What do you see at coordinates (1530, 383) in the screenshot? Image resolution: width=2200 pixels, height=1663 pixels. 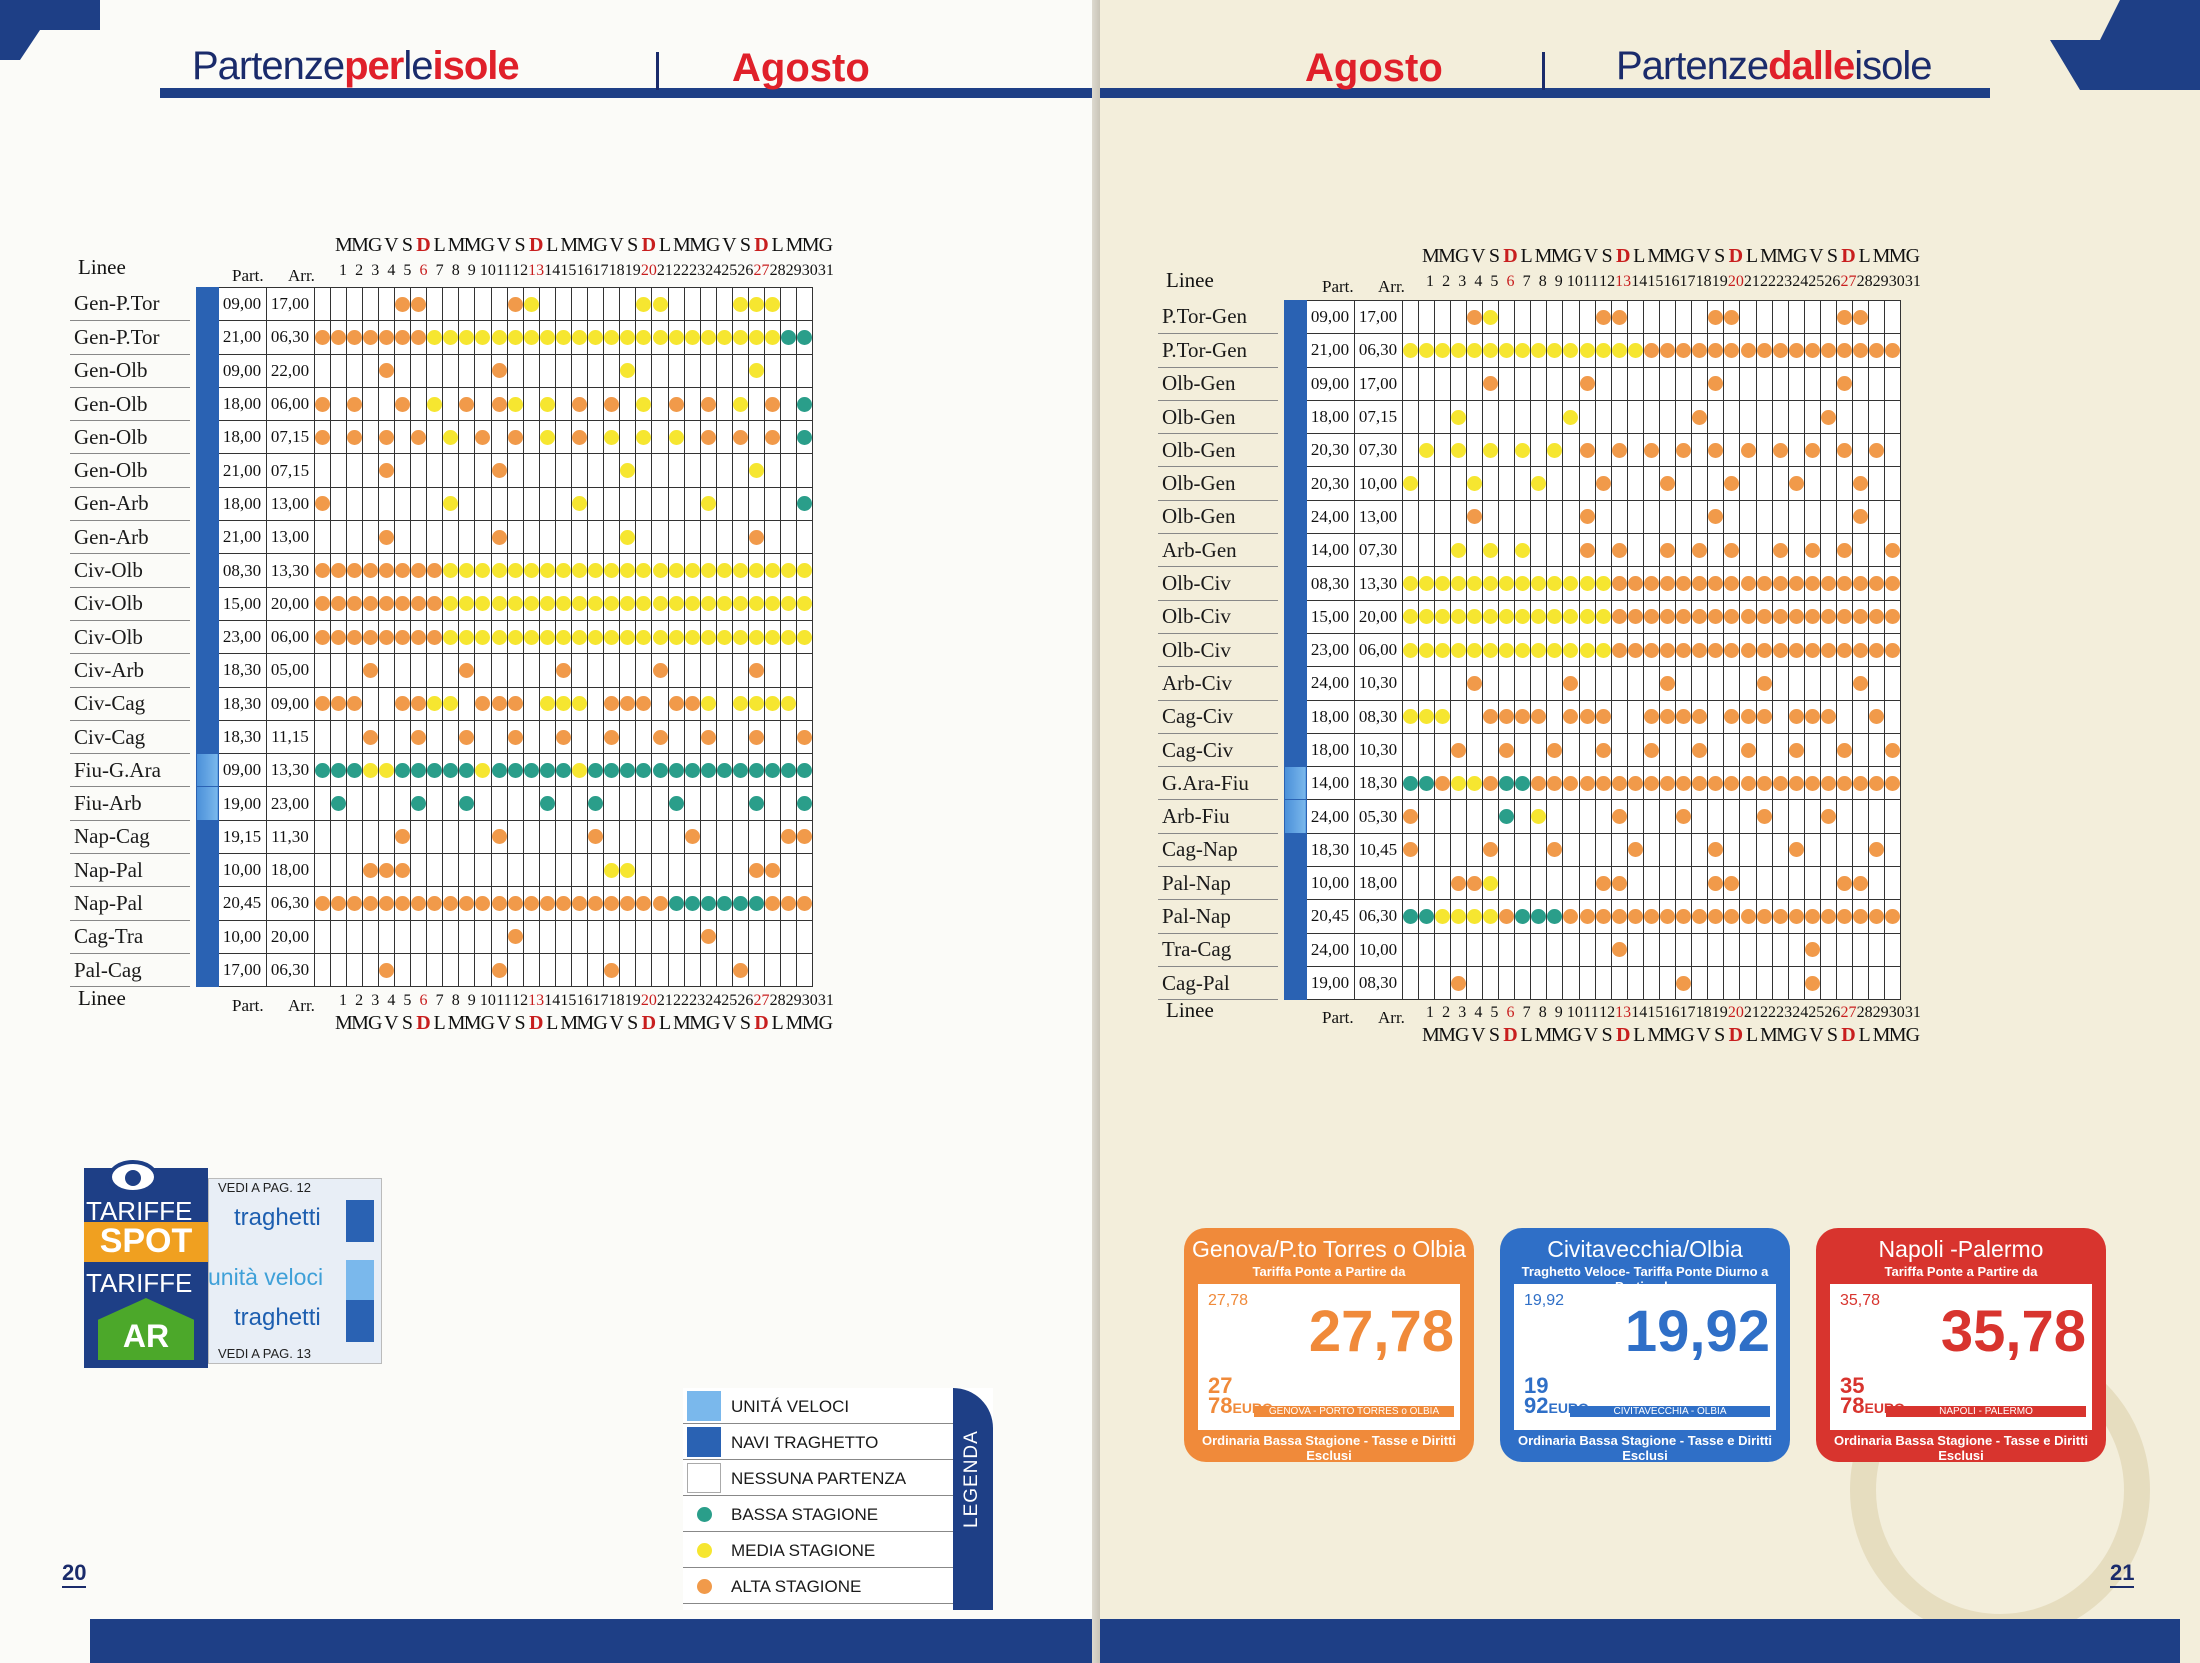 I see `route-row: Olb-Gen 09,00 17,00` at bounding box center [1530, 383].